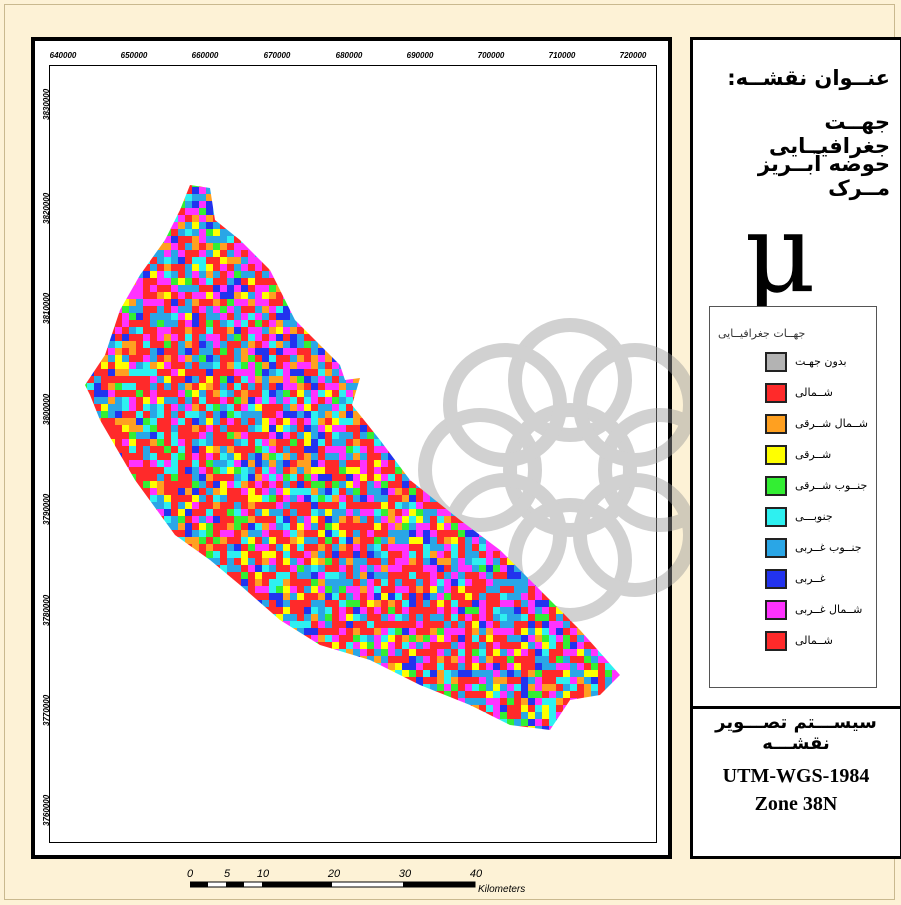 This screenshot has height=905, width=901. Describe the element at coordinates (190, 874) in the screenshot. I see `scale-label: 0` at that location.